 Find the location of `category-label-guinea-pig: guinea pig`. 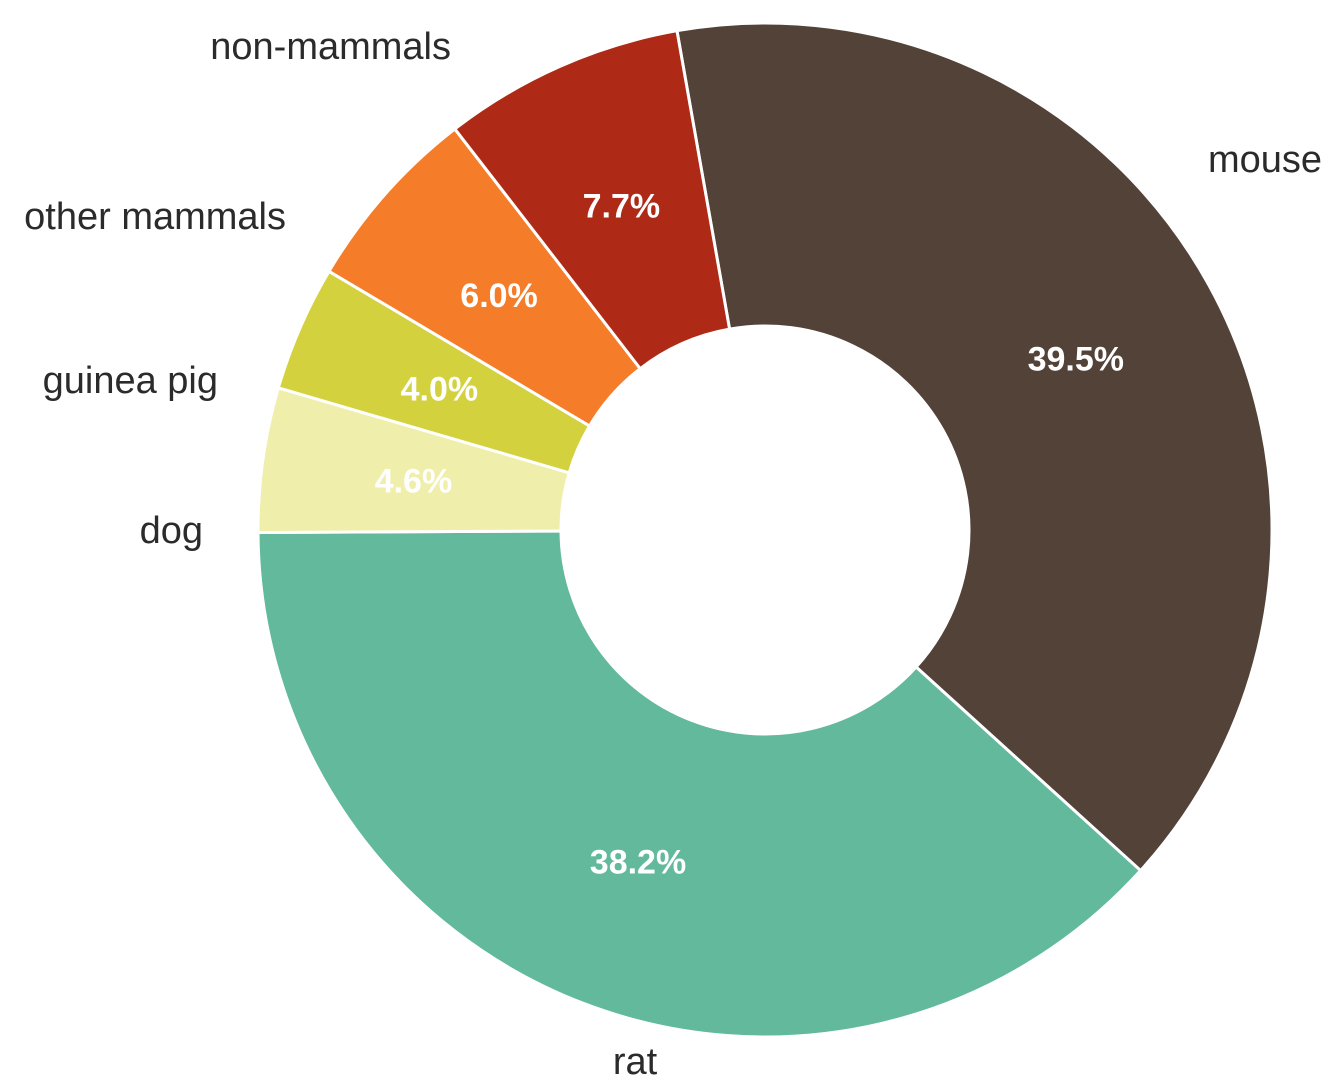

category-label-guinea-pig: guinea pig is located at coordinates (130, 381).